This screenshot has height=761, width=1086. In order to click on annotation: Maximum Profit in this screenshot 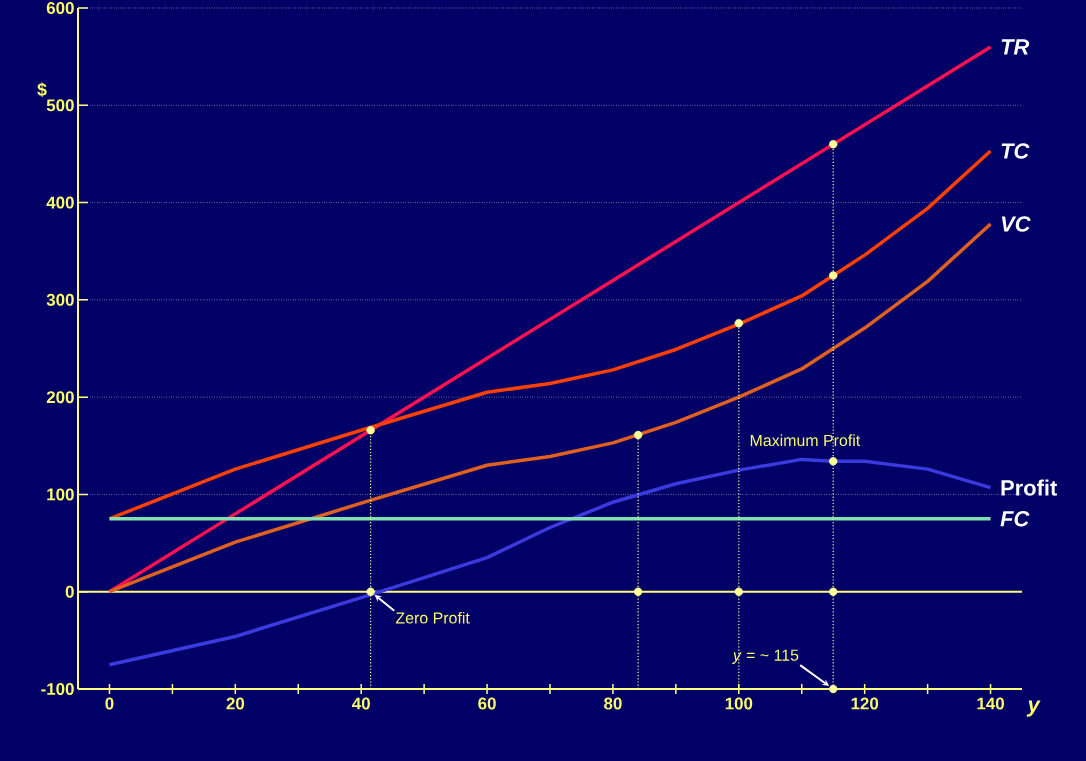, I will do `click(805, 440)`.